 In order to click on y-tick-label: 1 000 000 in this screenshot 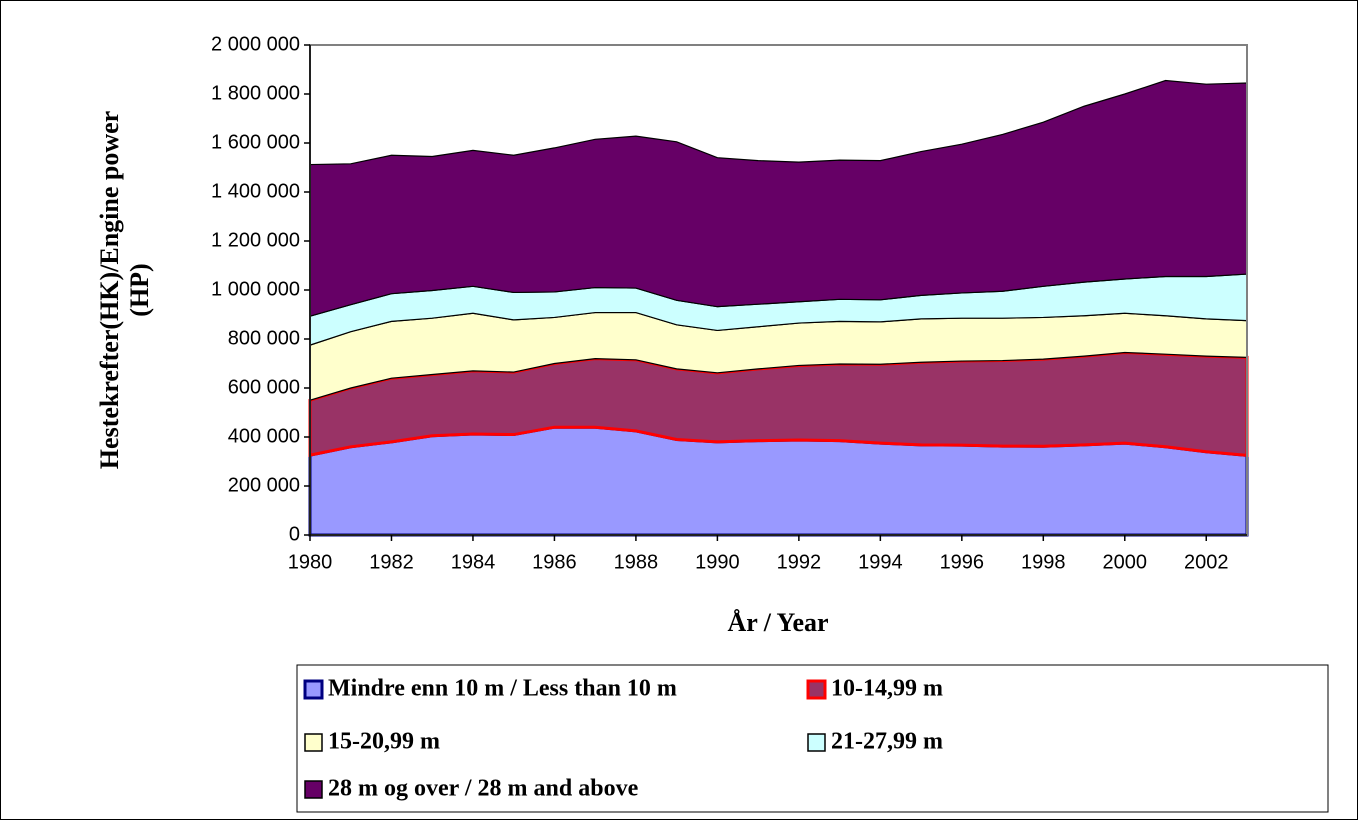, I will do `click(255, 289)`.